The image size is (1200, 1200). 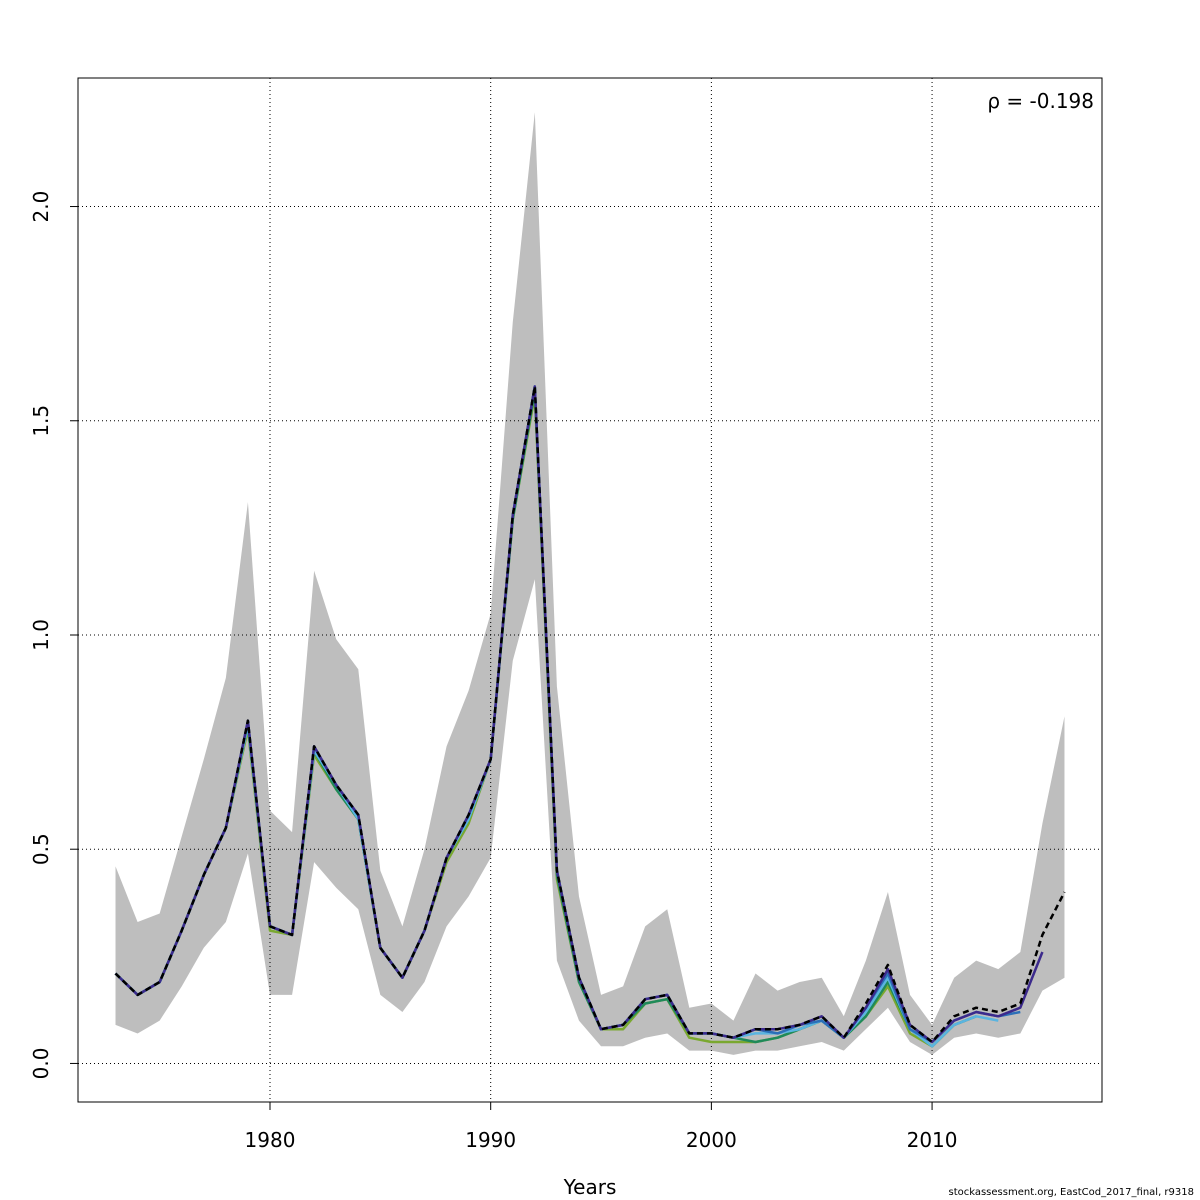 What do you see at coordinates (711, 1140) in the screenshot?
I see `x-tick-label: 2000` at bounding box center [711, 1140].